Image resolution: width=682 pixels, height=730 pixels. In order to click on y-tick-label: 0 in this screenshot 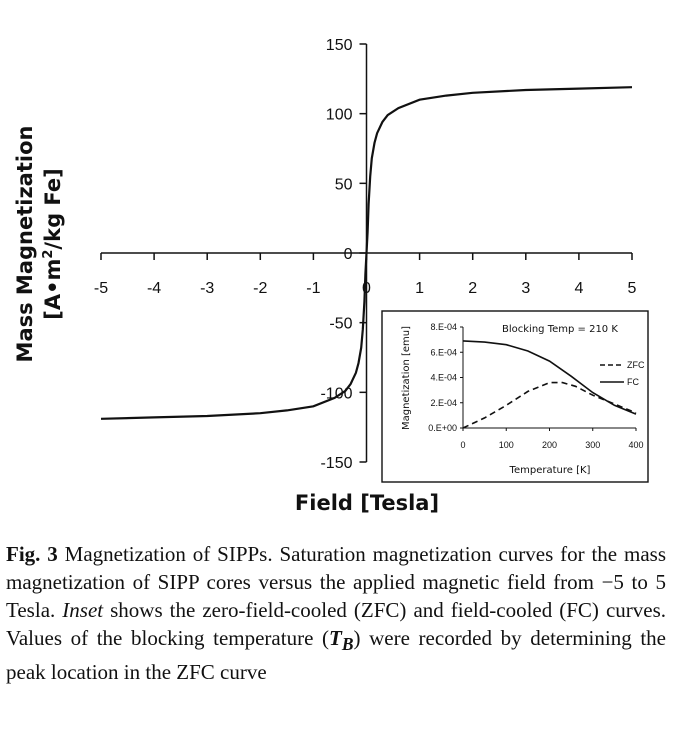, I will do `click(348, 254)`.